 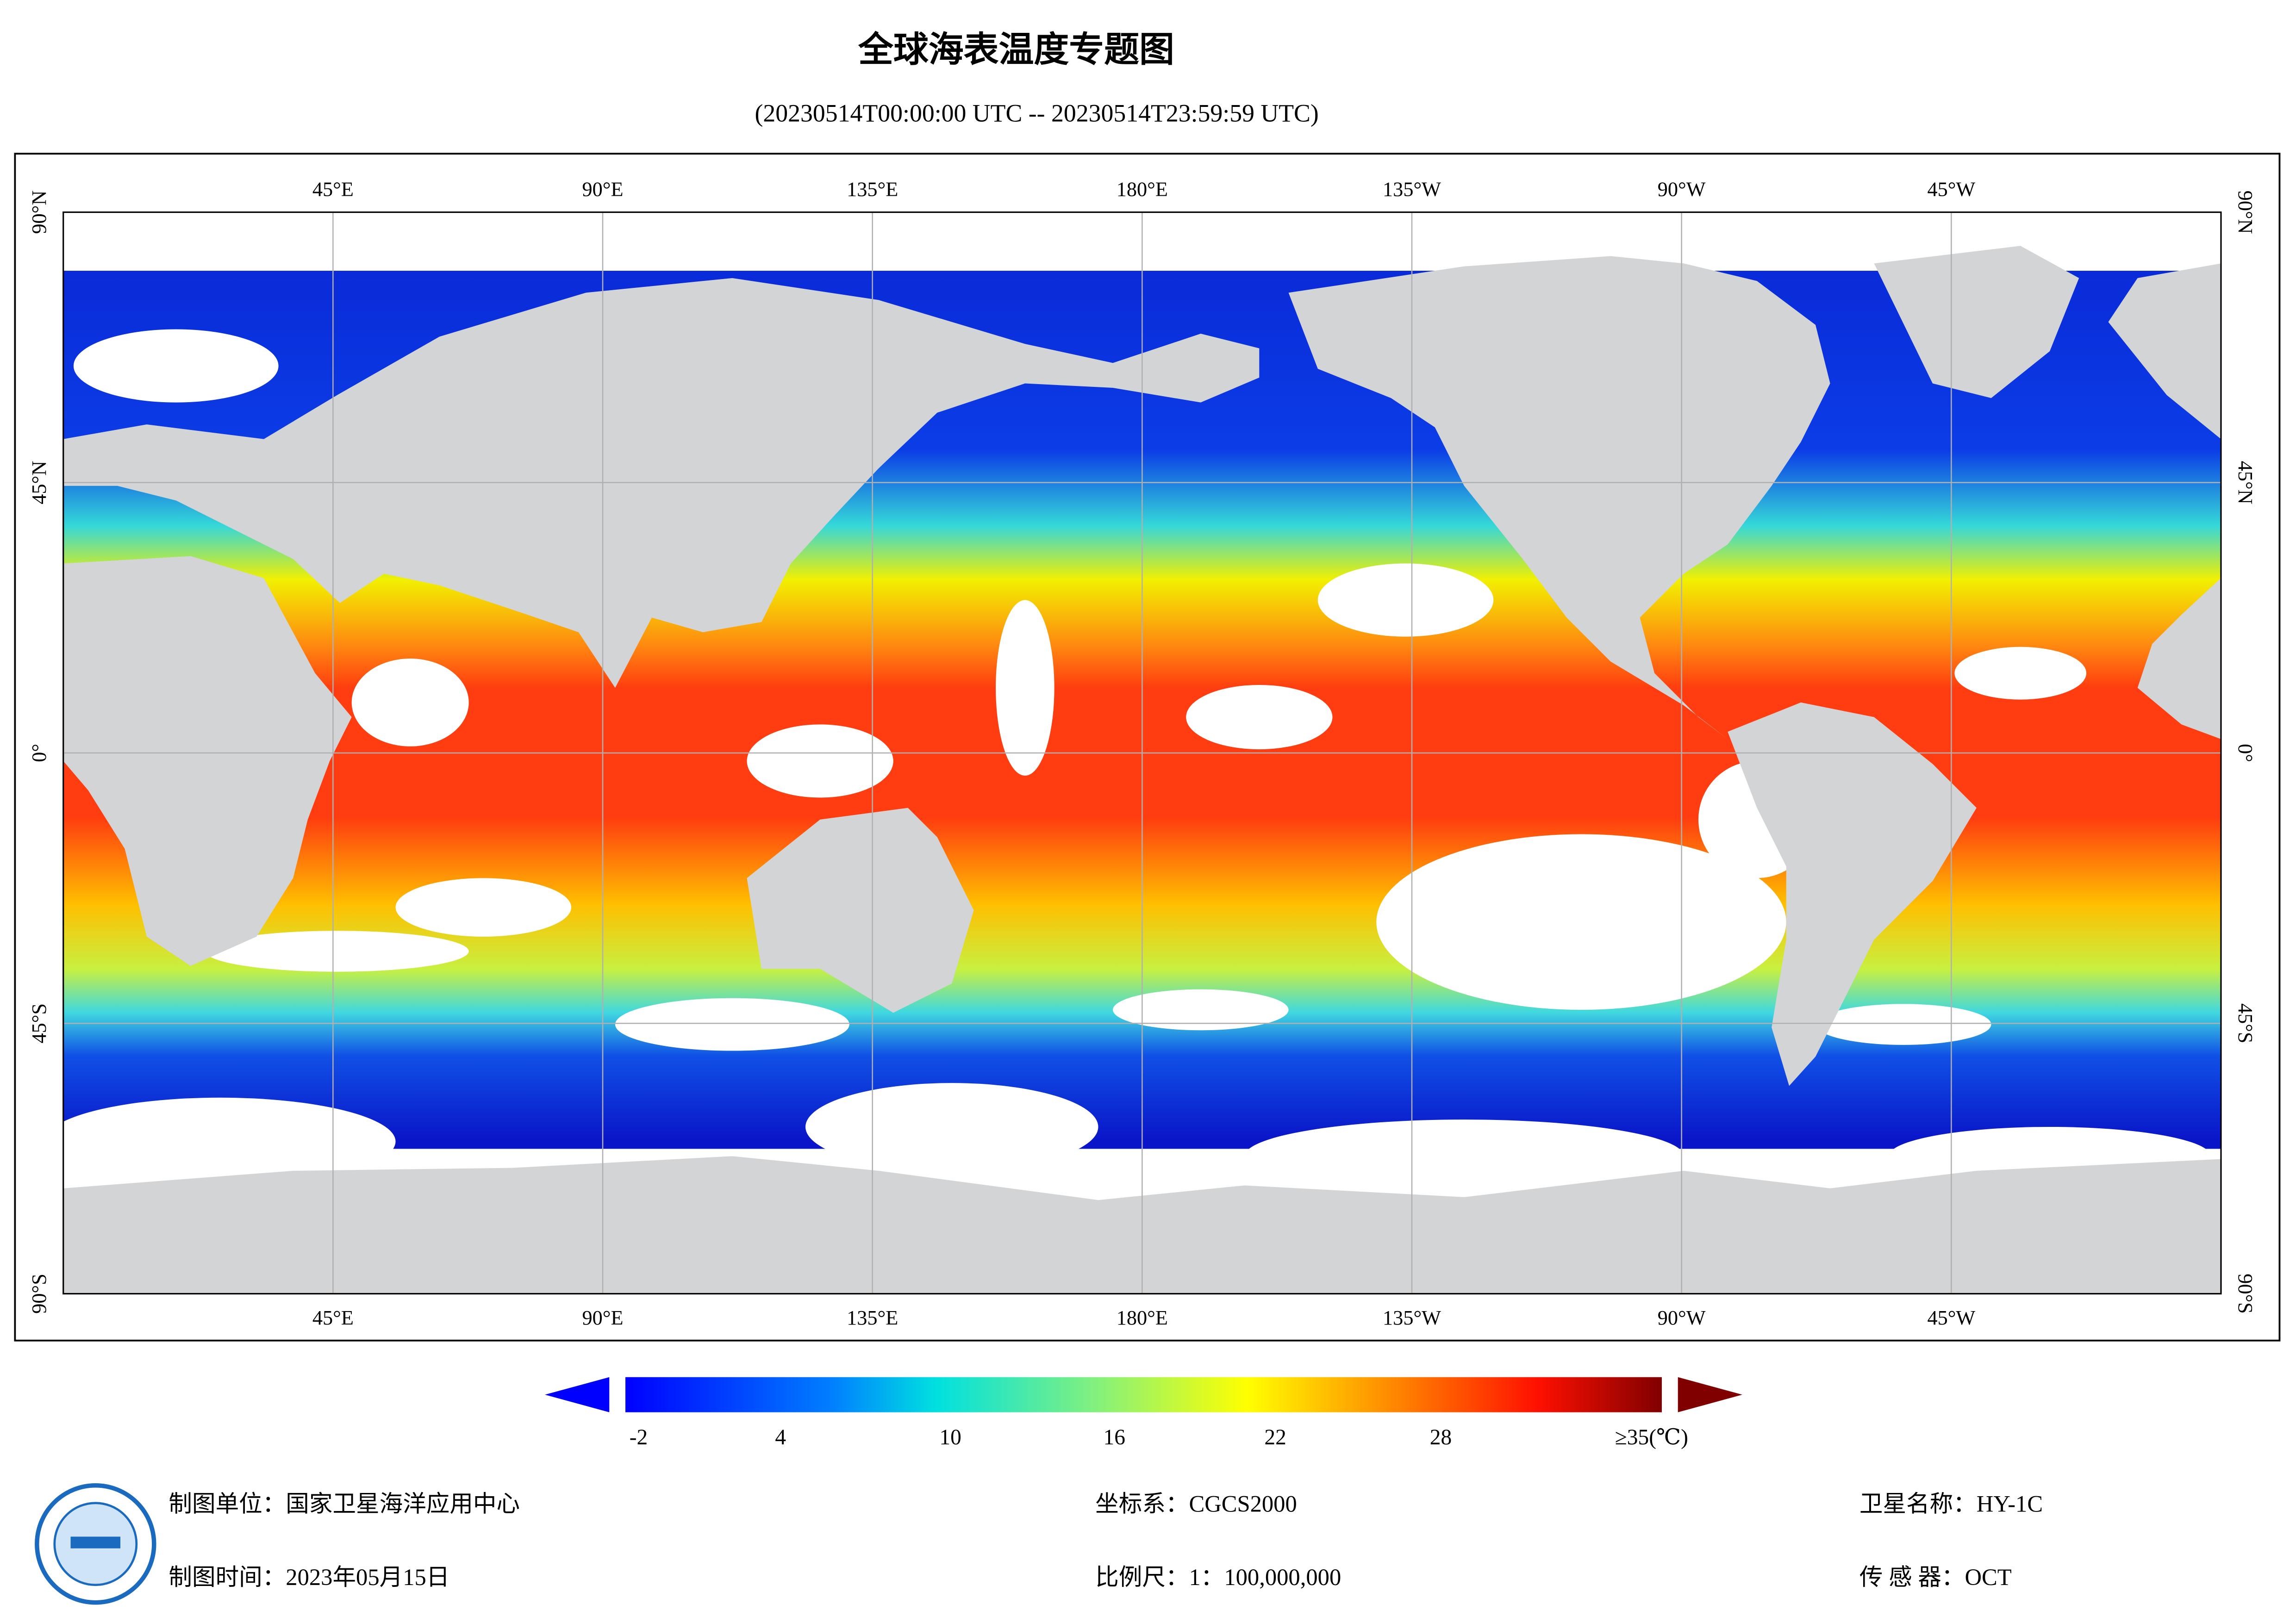 What do you see at coordinates (872, 1317) in the screenshot?
I see `lon-label-bottom: 135°E` at bounding box center [872, 1317].